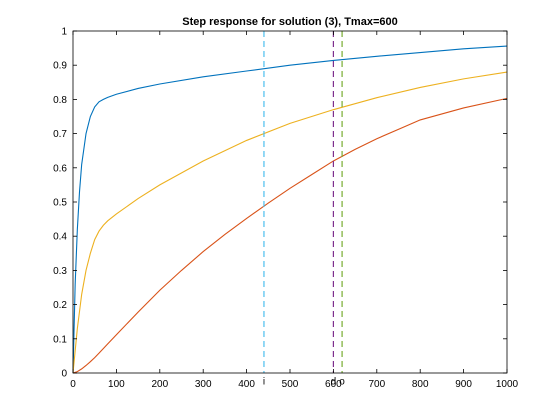  What do you see at coordinates (60, 168) in the screenshot?
I see `y-tick-label: 0.6` at bounding box center [60, 168].